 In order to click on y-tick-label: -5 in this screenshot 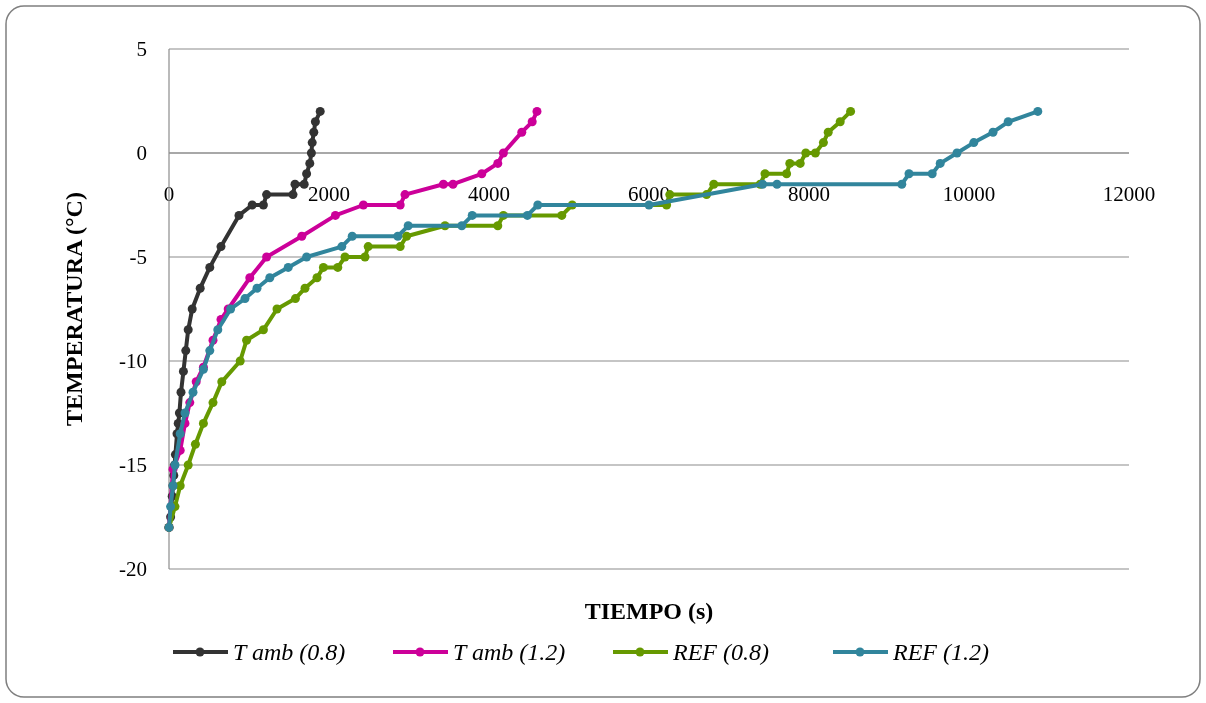, I will do `click(138, 257)`.